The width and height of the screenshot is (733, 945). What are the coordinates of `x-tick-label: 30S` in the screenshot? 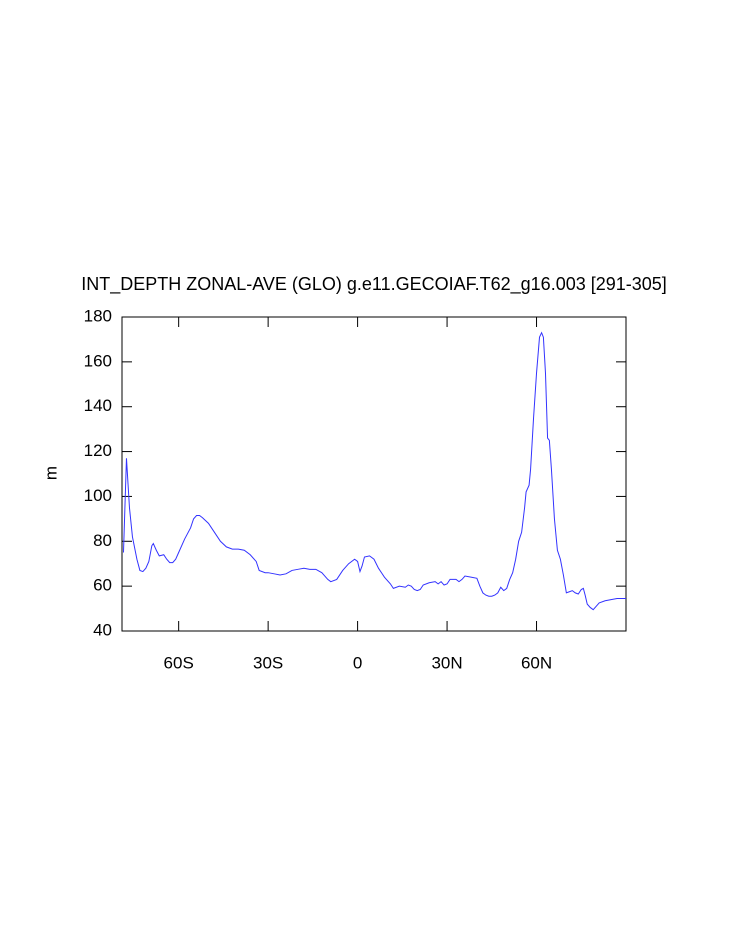 It's located at (268, 662).